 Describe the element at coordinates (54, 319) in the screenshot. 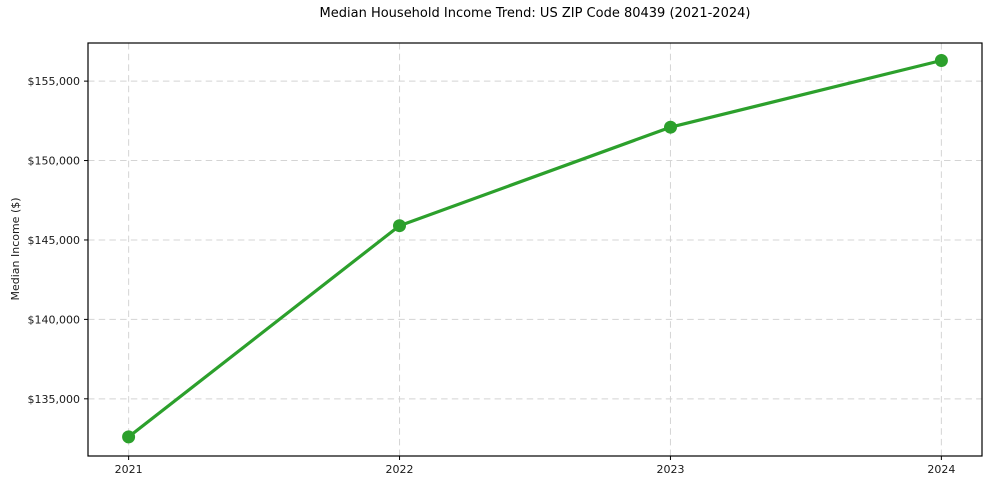

I see `y-tick-label: $140,000` at that location.